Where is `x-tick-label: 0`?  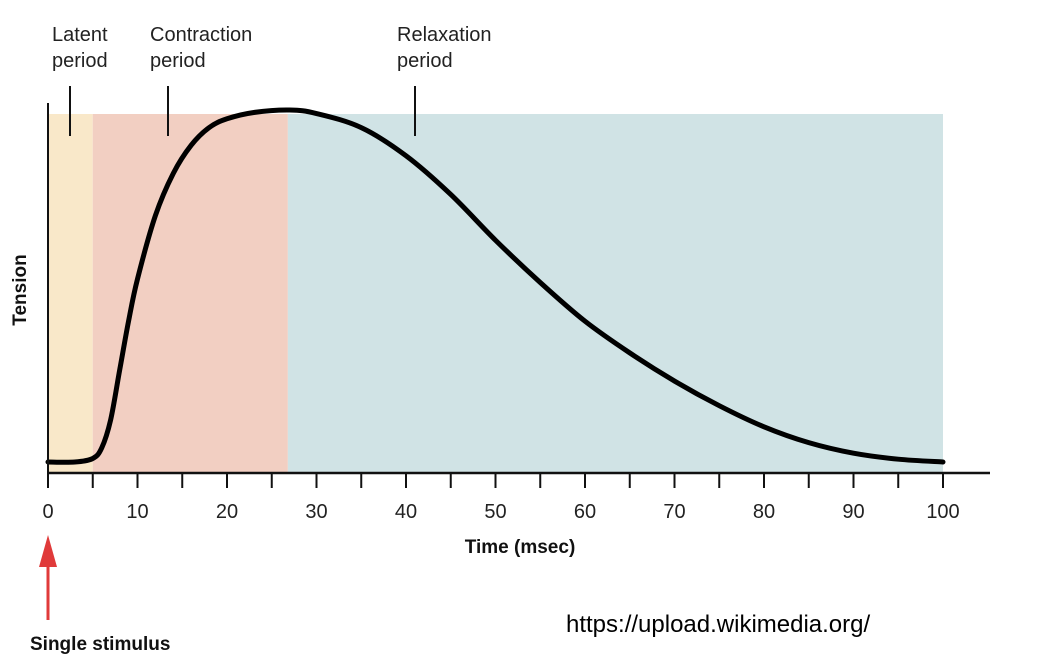 x-tick-label: 0 is located at coordinates (47, 512).